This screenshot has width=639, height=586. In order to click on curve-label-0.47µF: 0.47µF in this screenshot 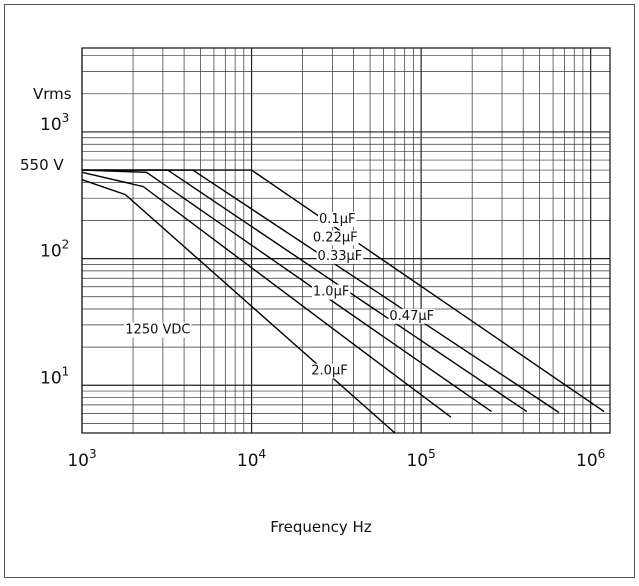, I will do `click(411, 316)`.